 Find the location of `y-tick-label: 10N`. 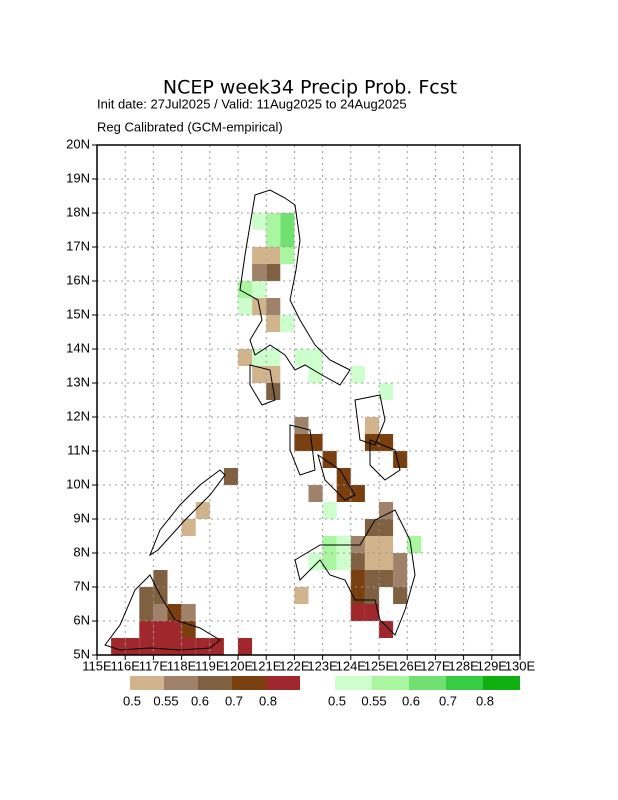

y-tick-label: 10N is located at coordinates (78, 483).